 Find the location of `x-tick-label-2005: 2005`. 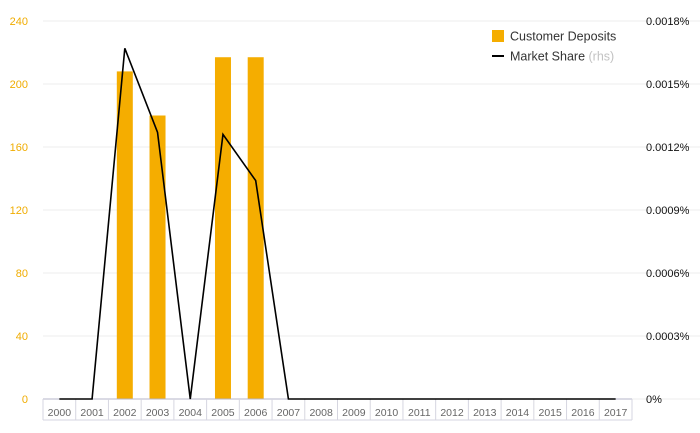

x-tick-label-2005: 2005 is located at coordinates (223, 413).